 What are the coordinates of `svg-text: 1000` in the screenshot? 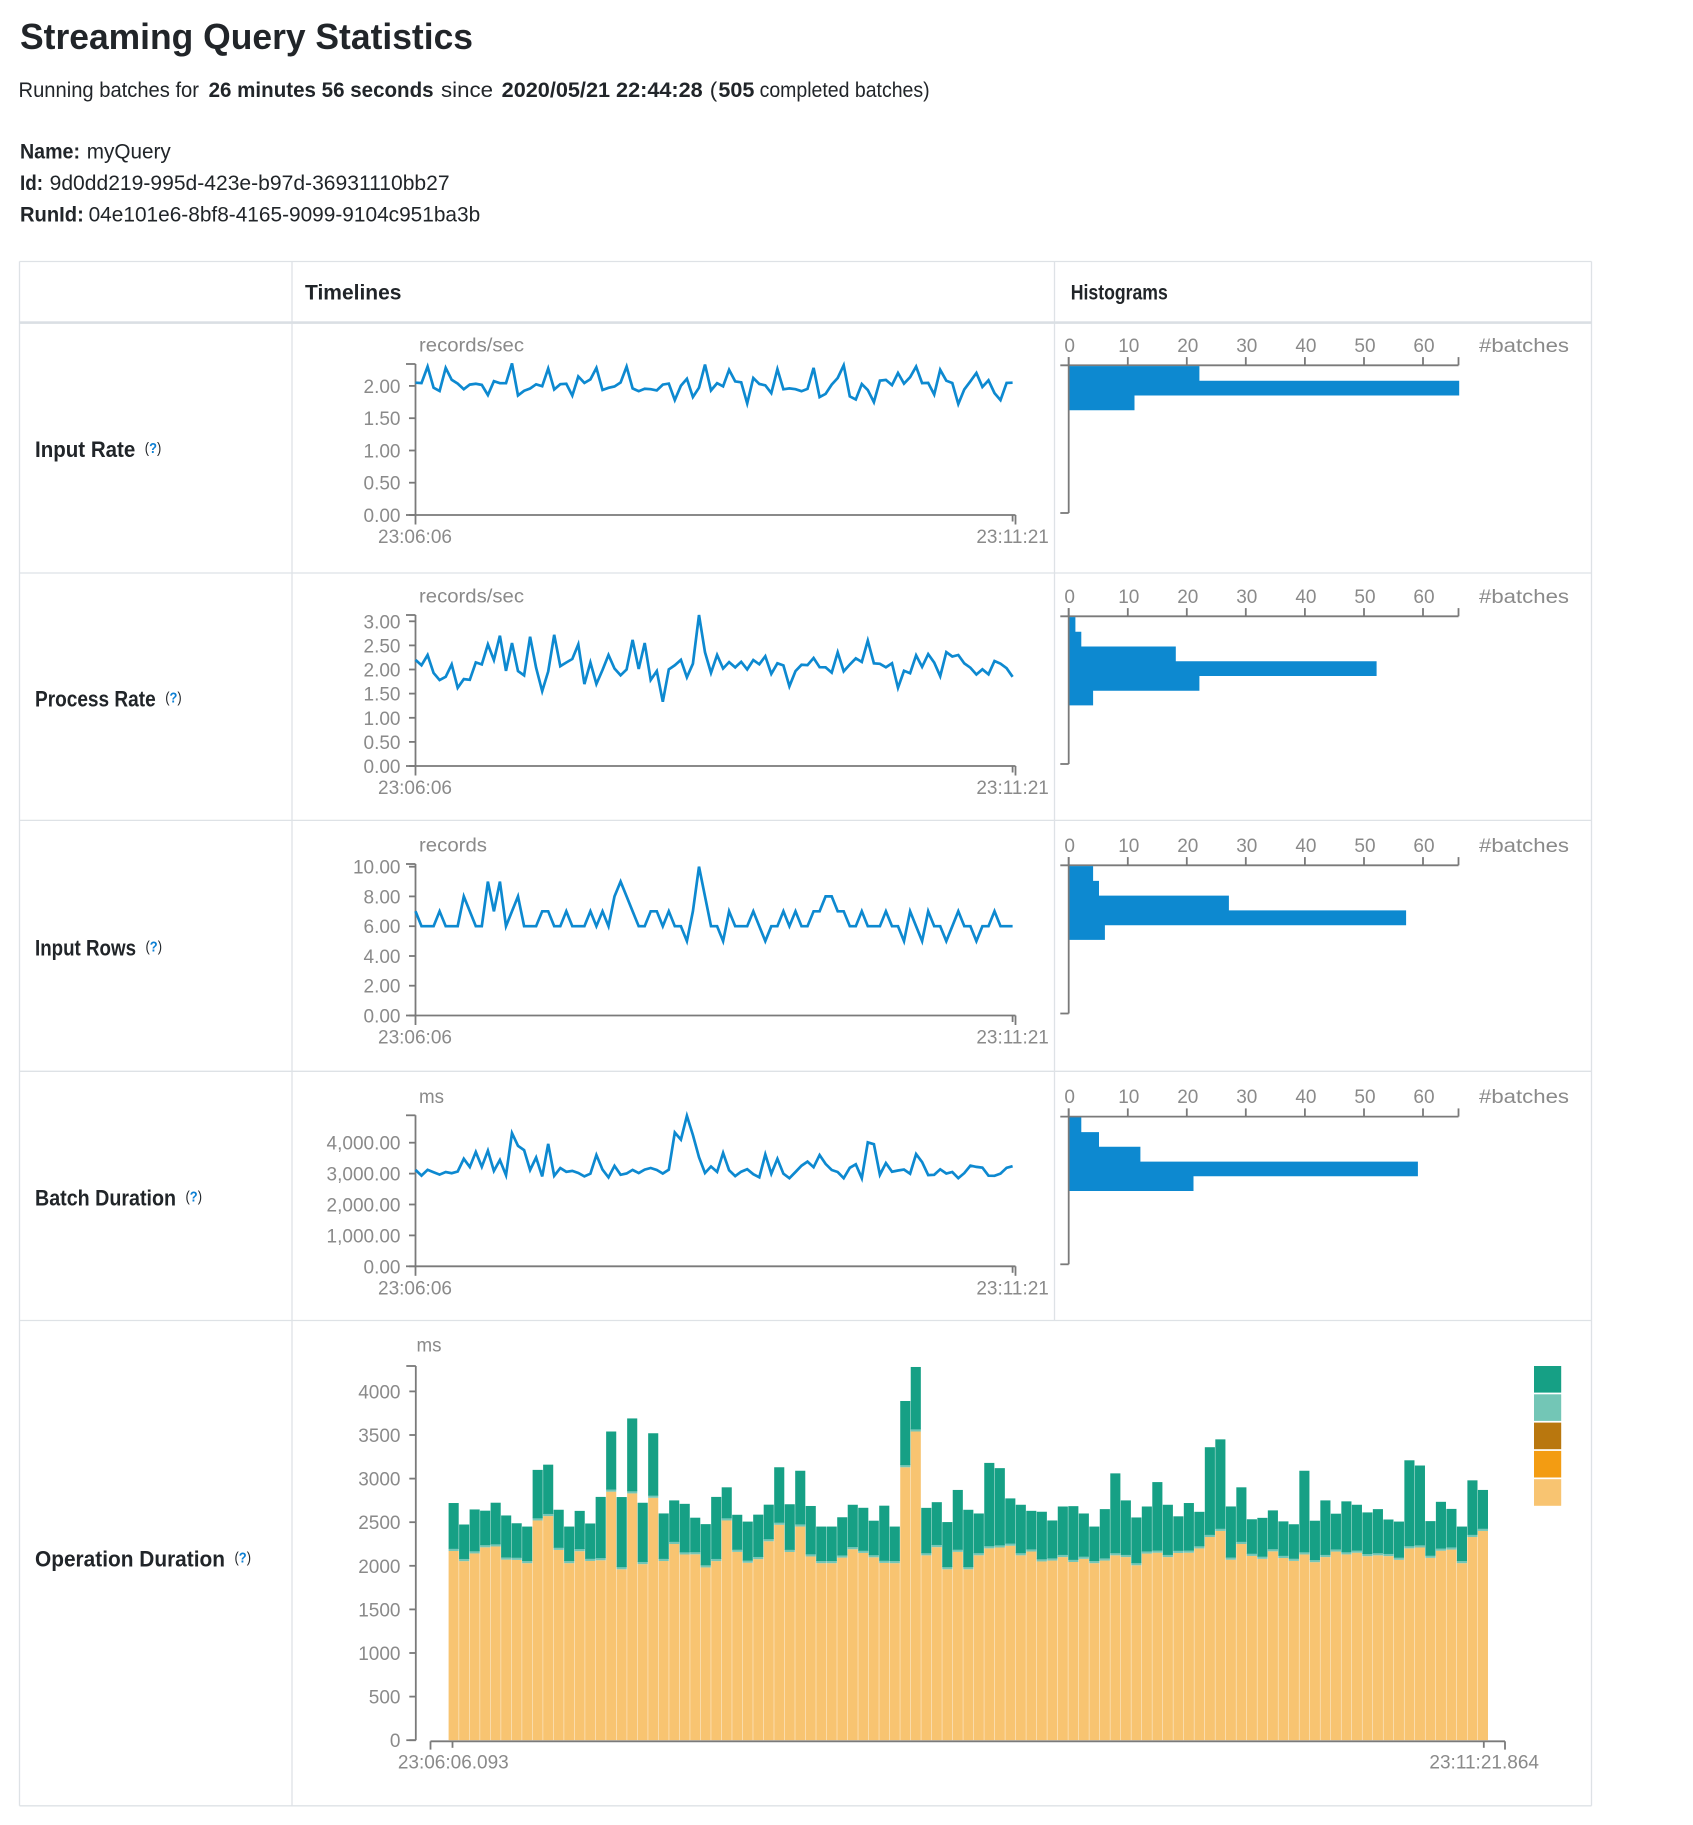 It's located at (379, 1654).